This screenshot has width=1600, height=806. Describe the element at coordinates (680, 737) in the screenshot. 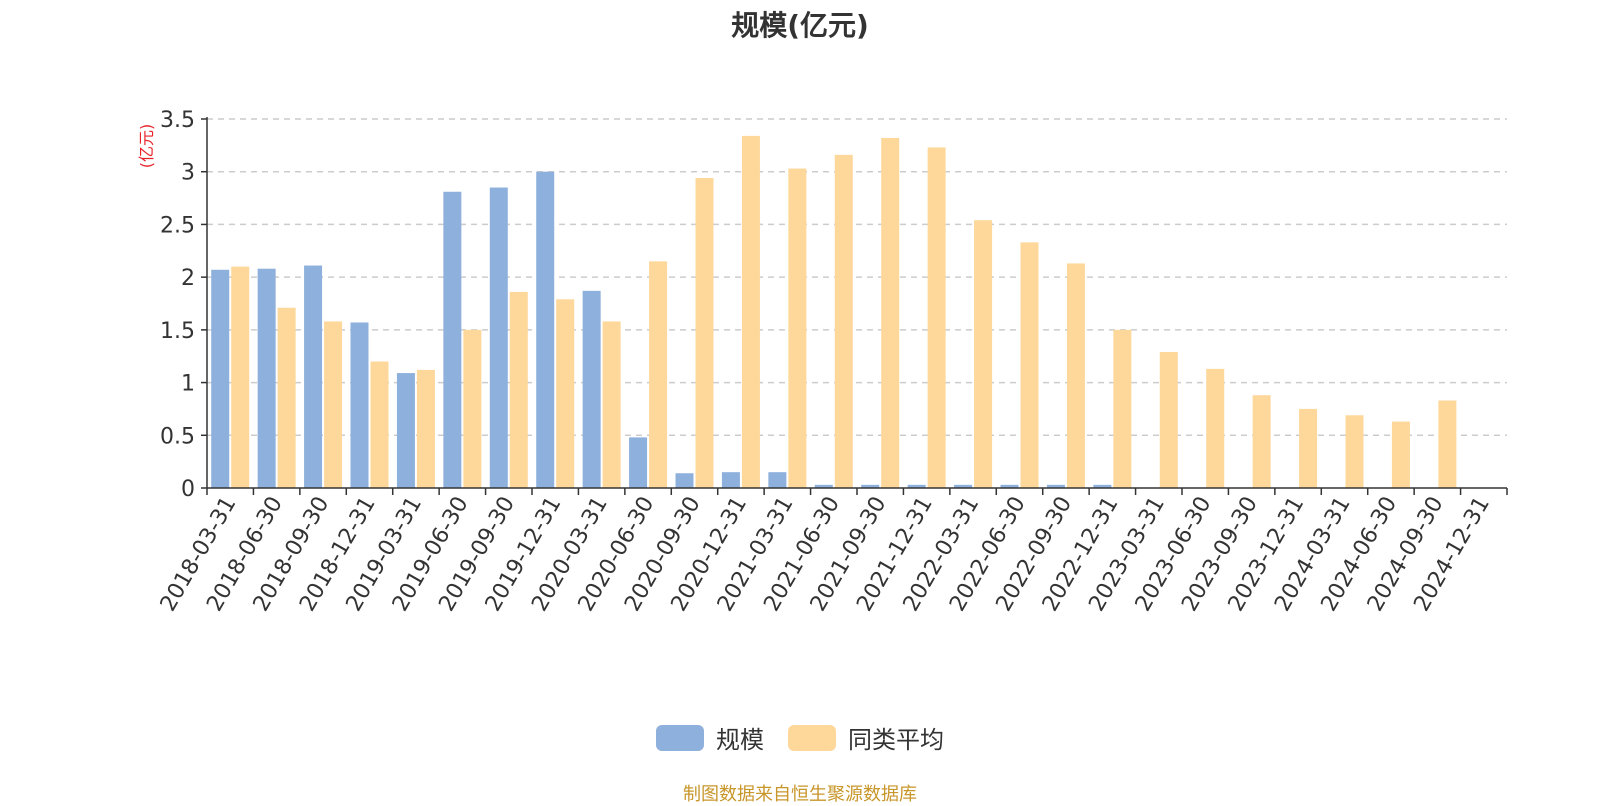

I see `legend-swatch-scale` at that location.